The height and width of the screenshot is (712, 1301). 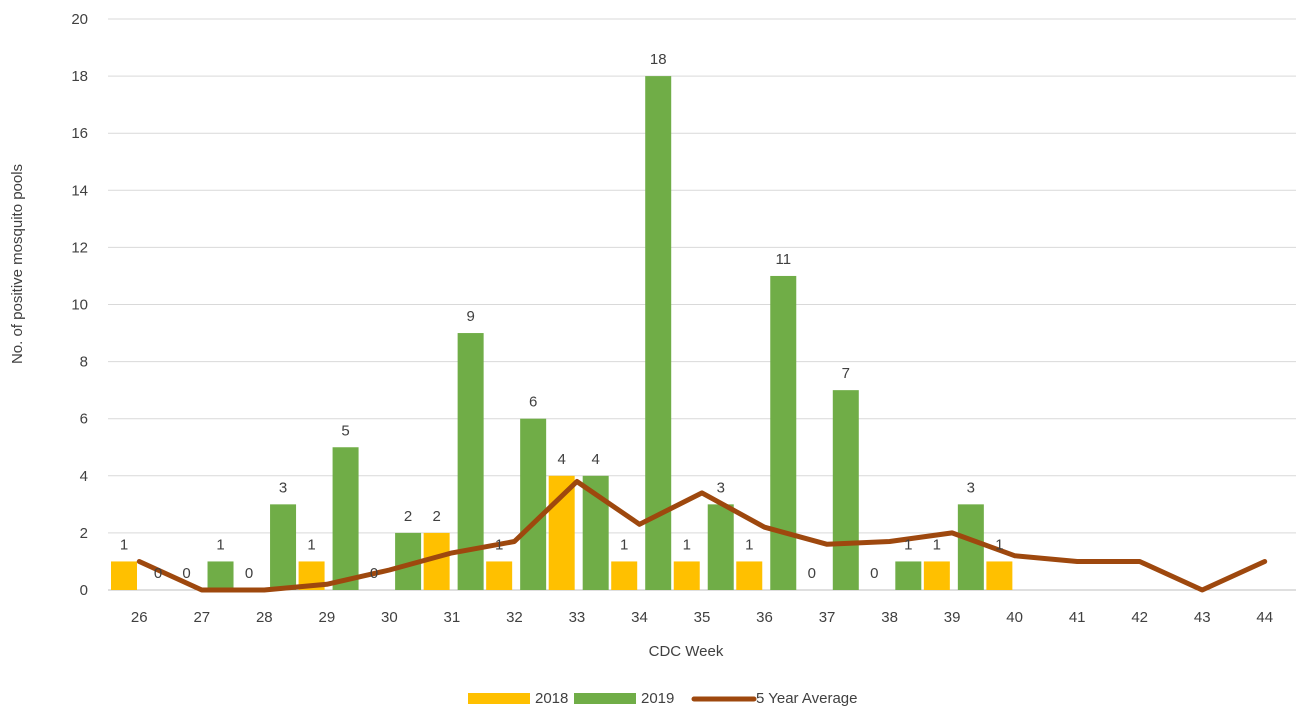 What do you see at coordinates (79, 76) in the screenshot?
I see `y-tick-label: 18` at bounding box center [79, 76].